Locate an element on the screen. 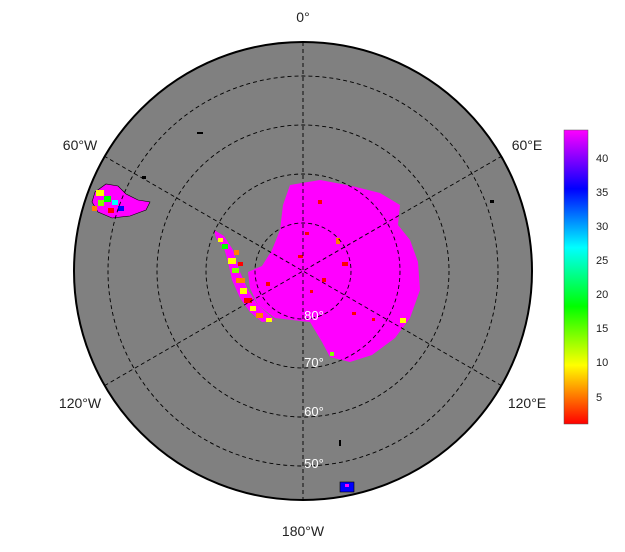  colorbar-tick-25: 25 is located at coordinates (602, 261).